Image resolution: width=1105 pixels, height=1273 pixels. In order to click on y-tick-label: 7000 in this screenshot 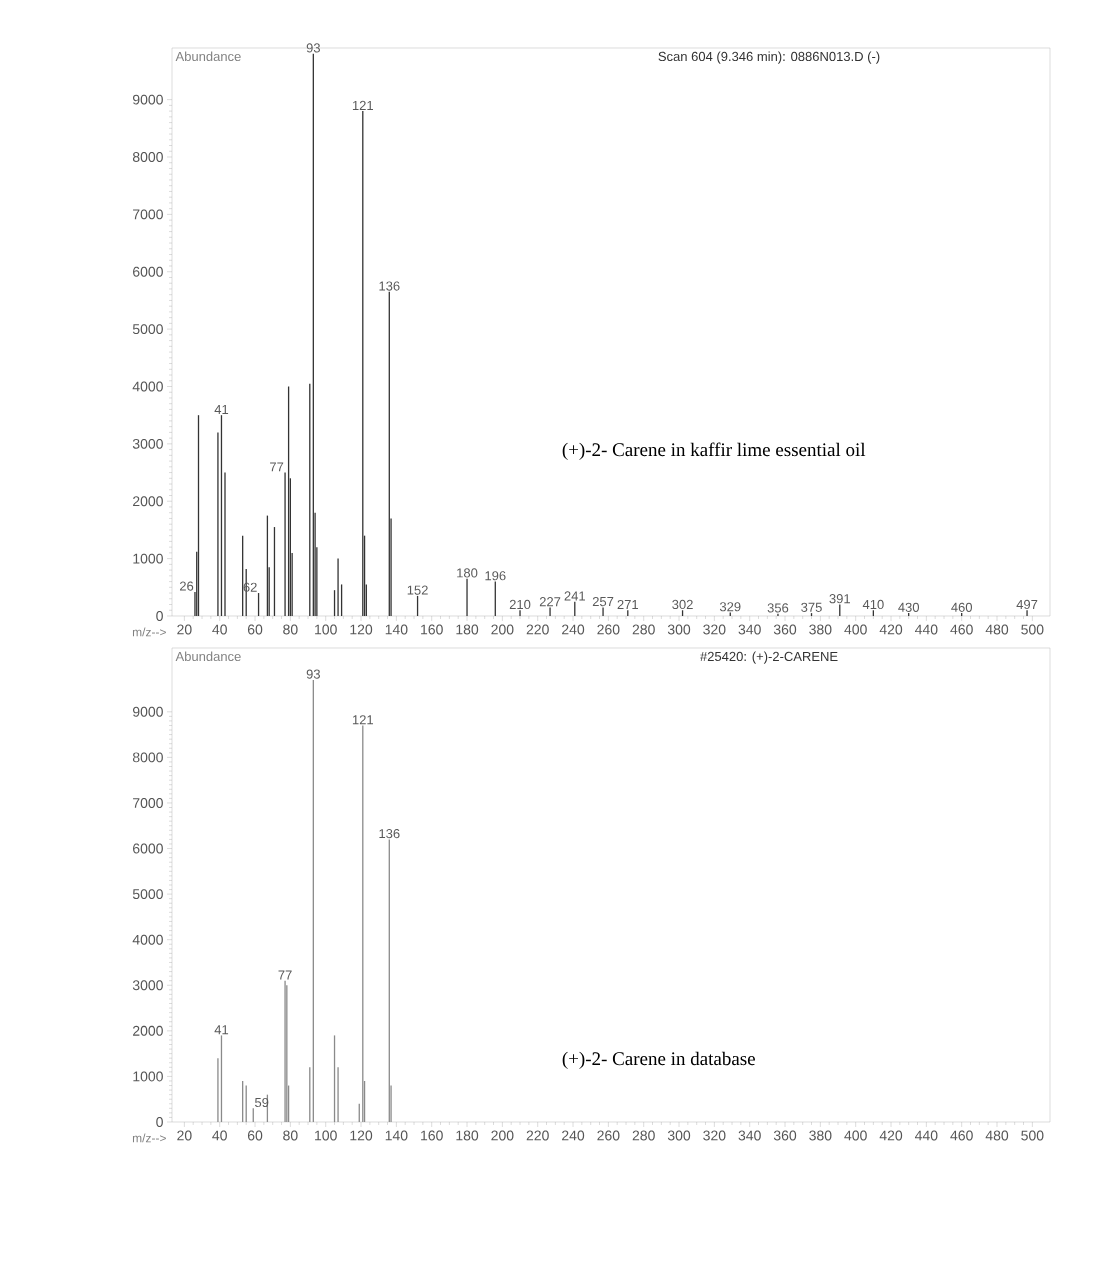, I will do `click(148, 802)`.